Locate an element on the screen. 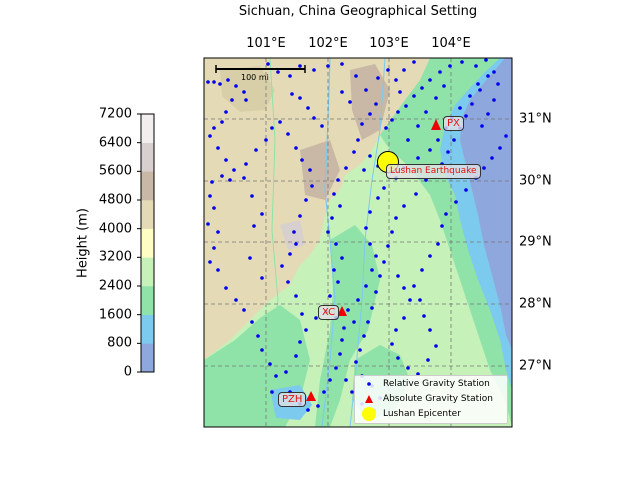 This screenshot has height=480, width=640. legend-label-absolute: Absolute Gravity Station is located at coordinates (438, 399).